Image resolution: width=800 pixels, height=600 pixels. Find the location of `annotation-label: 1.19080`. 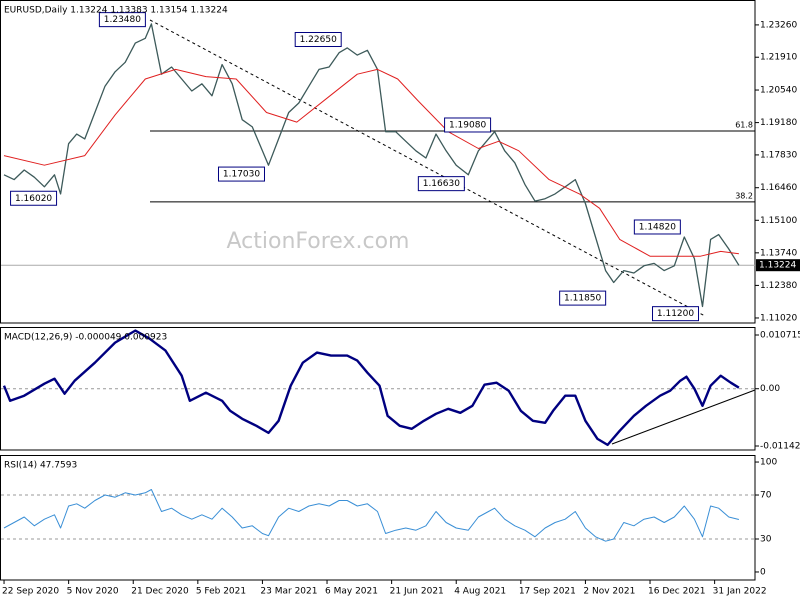

annotation-label: 1.19080 is located at coordinates (467, 125).